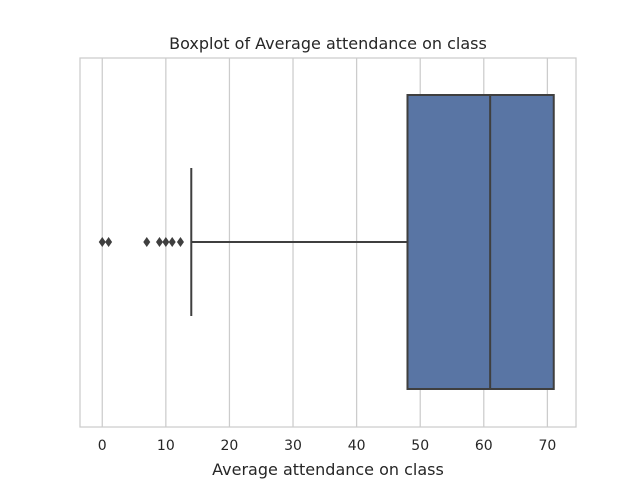  Describe the element at coordinates (484, 446) in the screenshot. I see `x-tick-label: 60` at that location.